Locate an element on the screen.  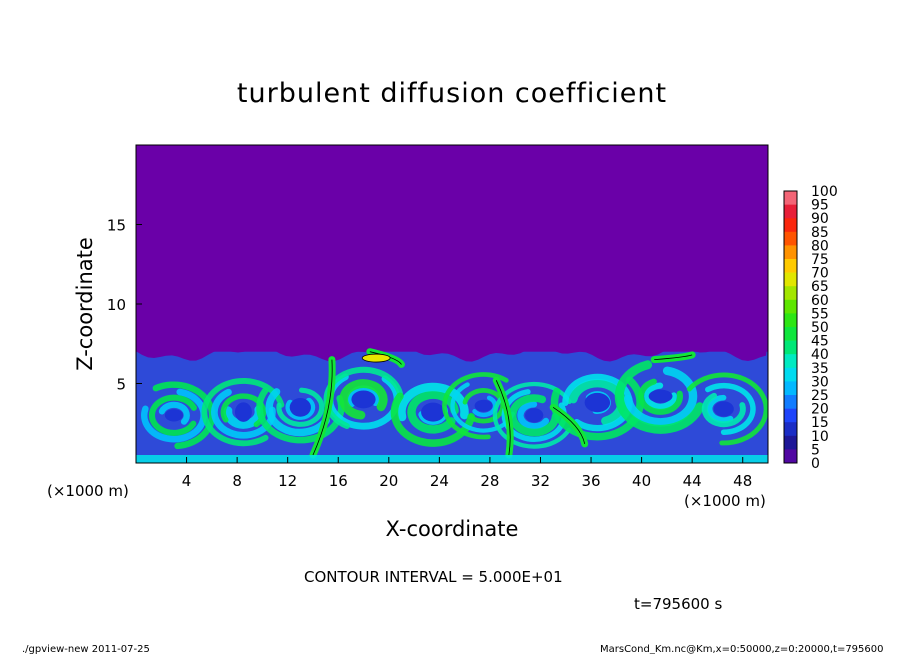
x-axis-label: X-coordinate is located at coordinates (452, 529).